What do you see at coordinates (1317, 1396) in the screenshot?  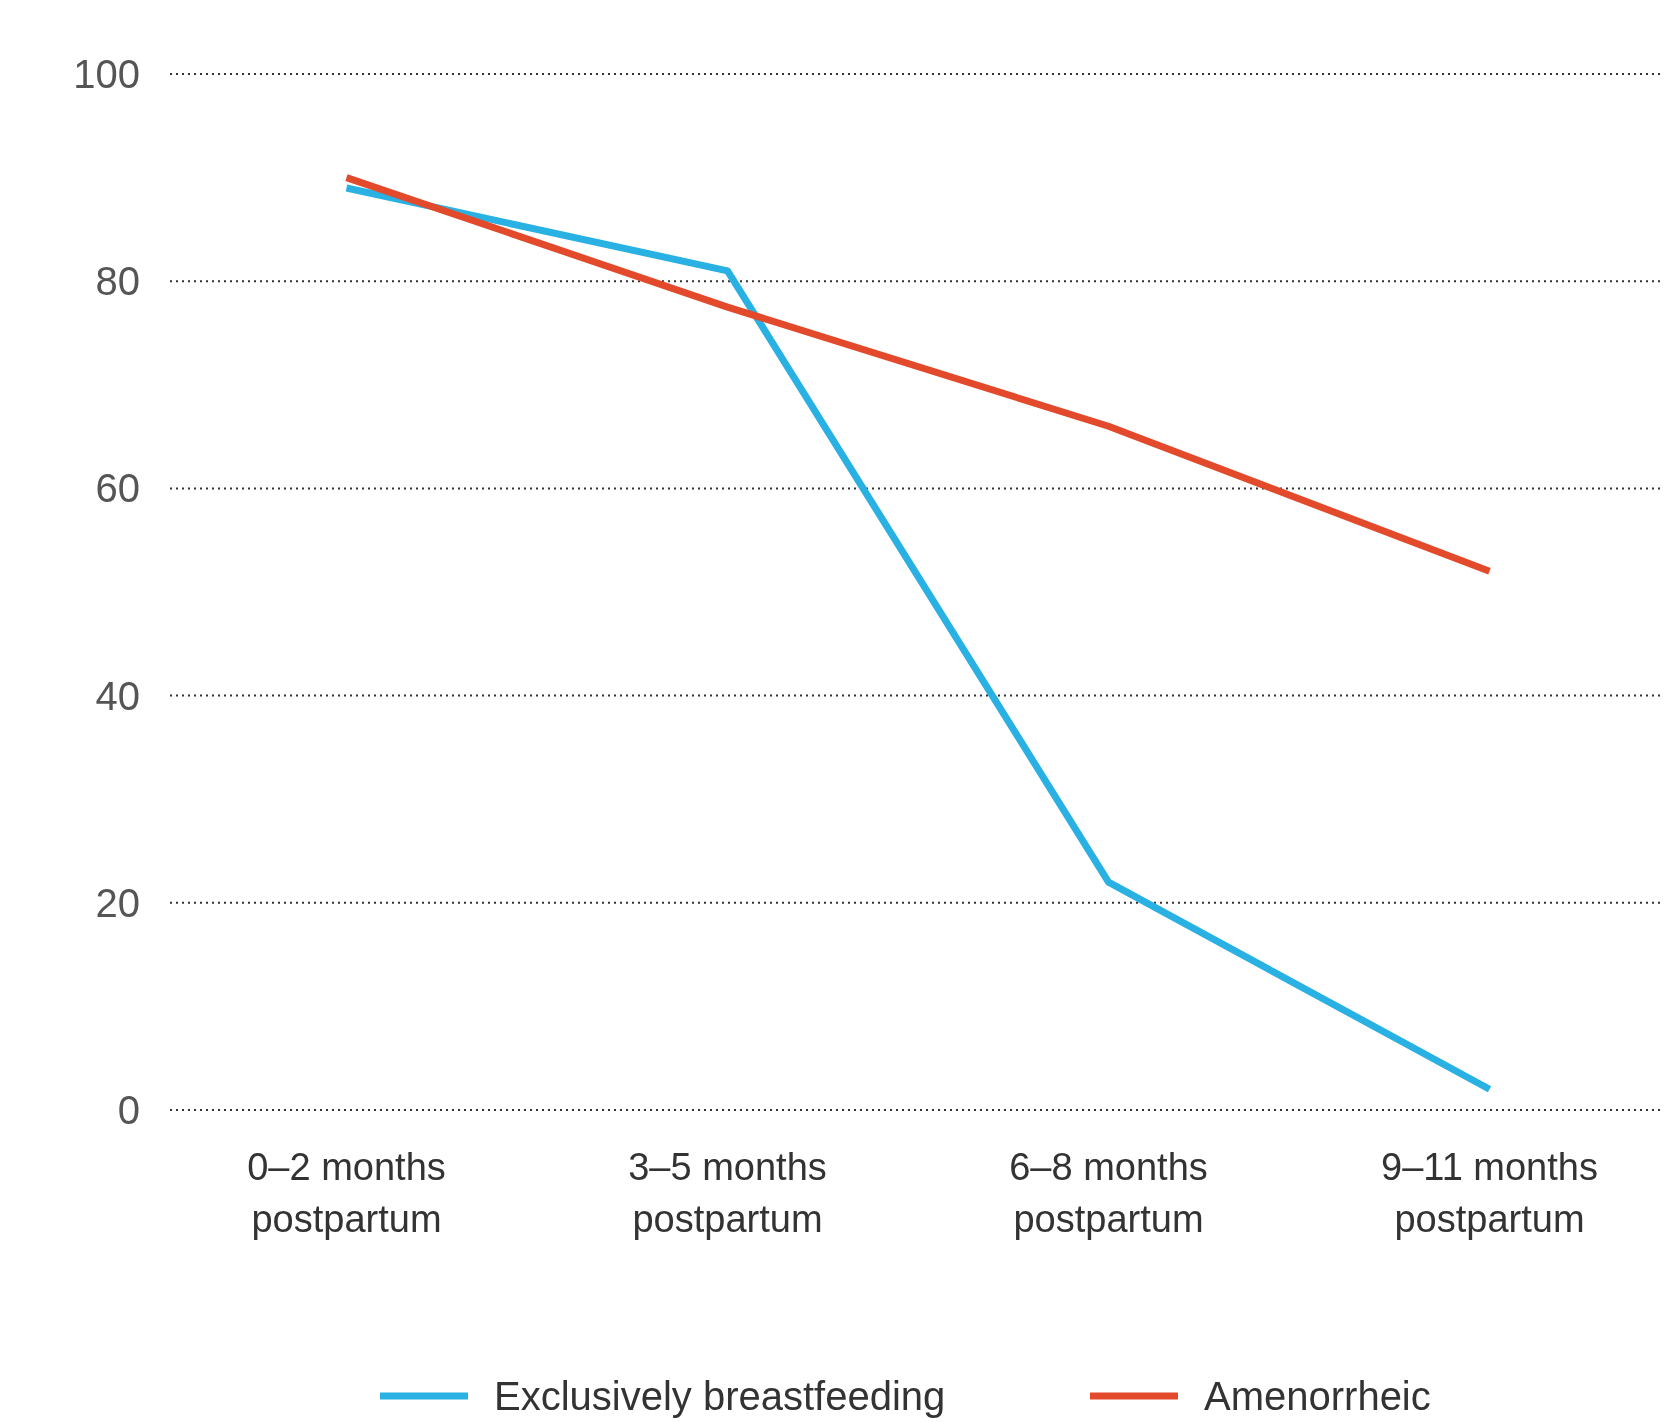 I see `legend-label: Amenorrheic` at bounding box center [1317, 1396].